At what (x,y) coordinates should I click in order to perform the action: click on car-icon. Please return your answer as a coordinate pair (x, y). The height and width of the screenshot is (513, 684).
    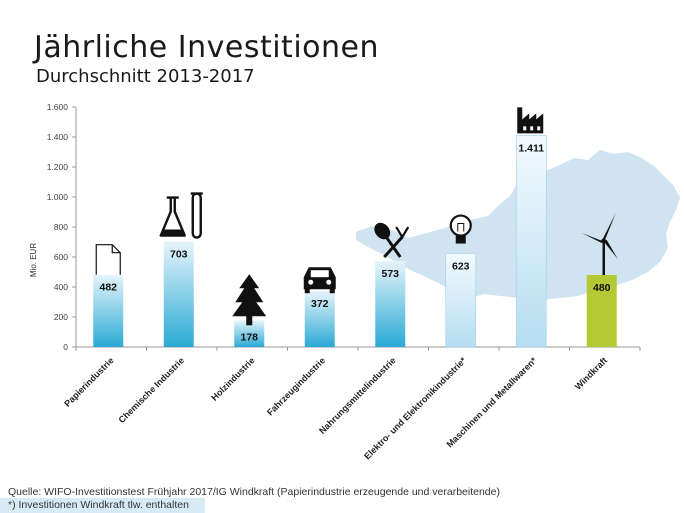
    Looking at the image, I should click on (319, 280).